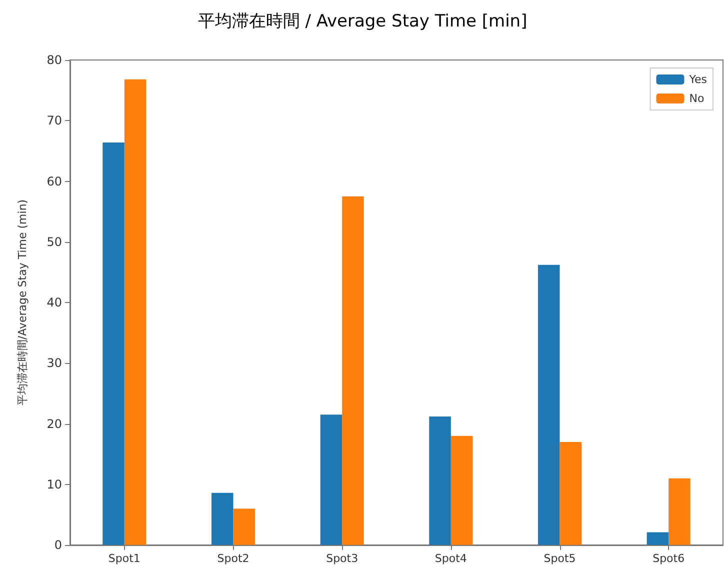 The width and height of the screenshot is (725, 571). Describe the element at coordinates (342, 558) in the screenshot. I see `x-tick-label: Spot3` at that location.